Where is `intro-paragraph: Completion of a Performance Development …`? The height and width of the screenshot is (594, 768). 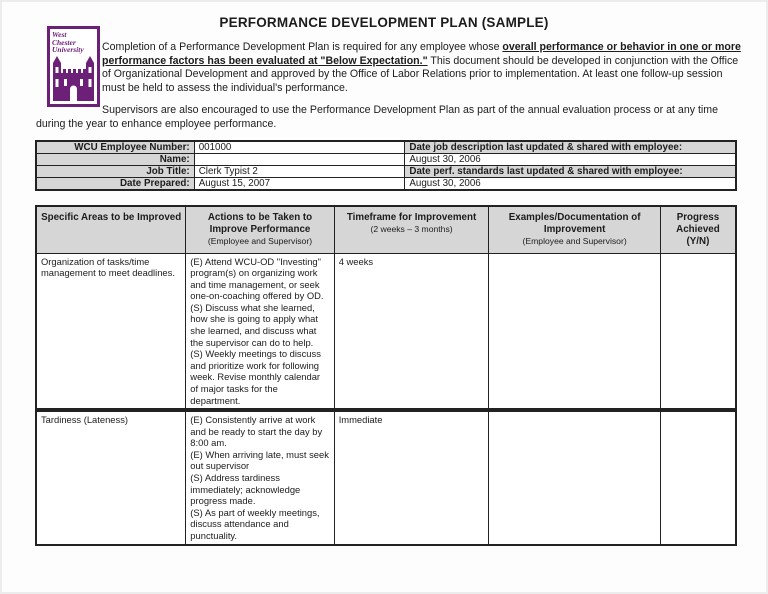 intro-paragraph: Completion of a Performance Development … is located at coordinates (424, 68).